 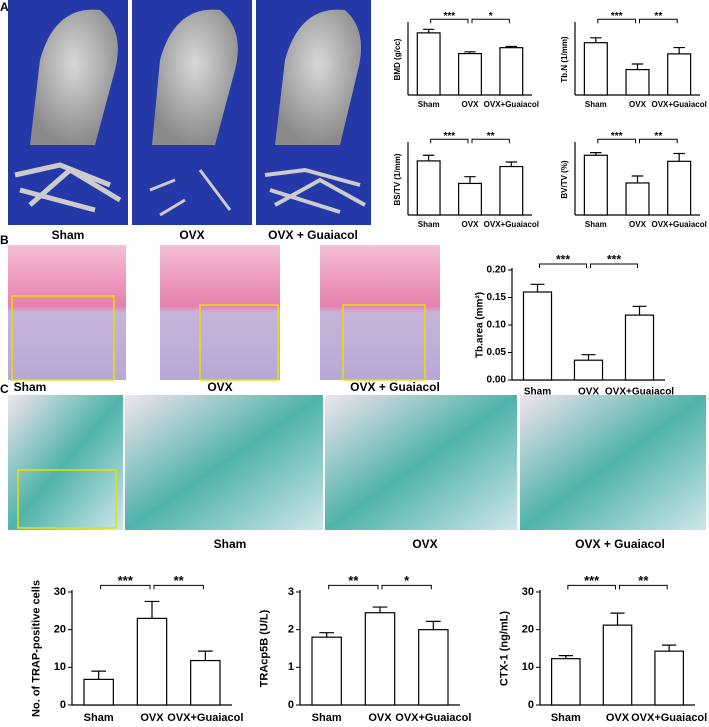 What do you see at coordinates (480, 325) in the screenshot?
I see `y-axis-label: Tb.area (mm²)` at bounding box center [480, 325].